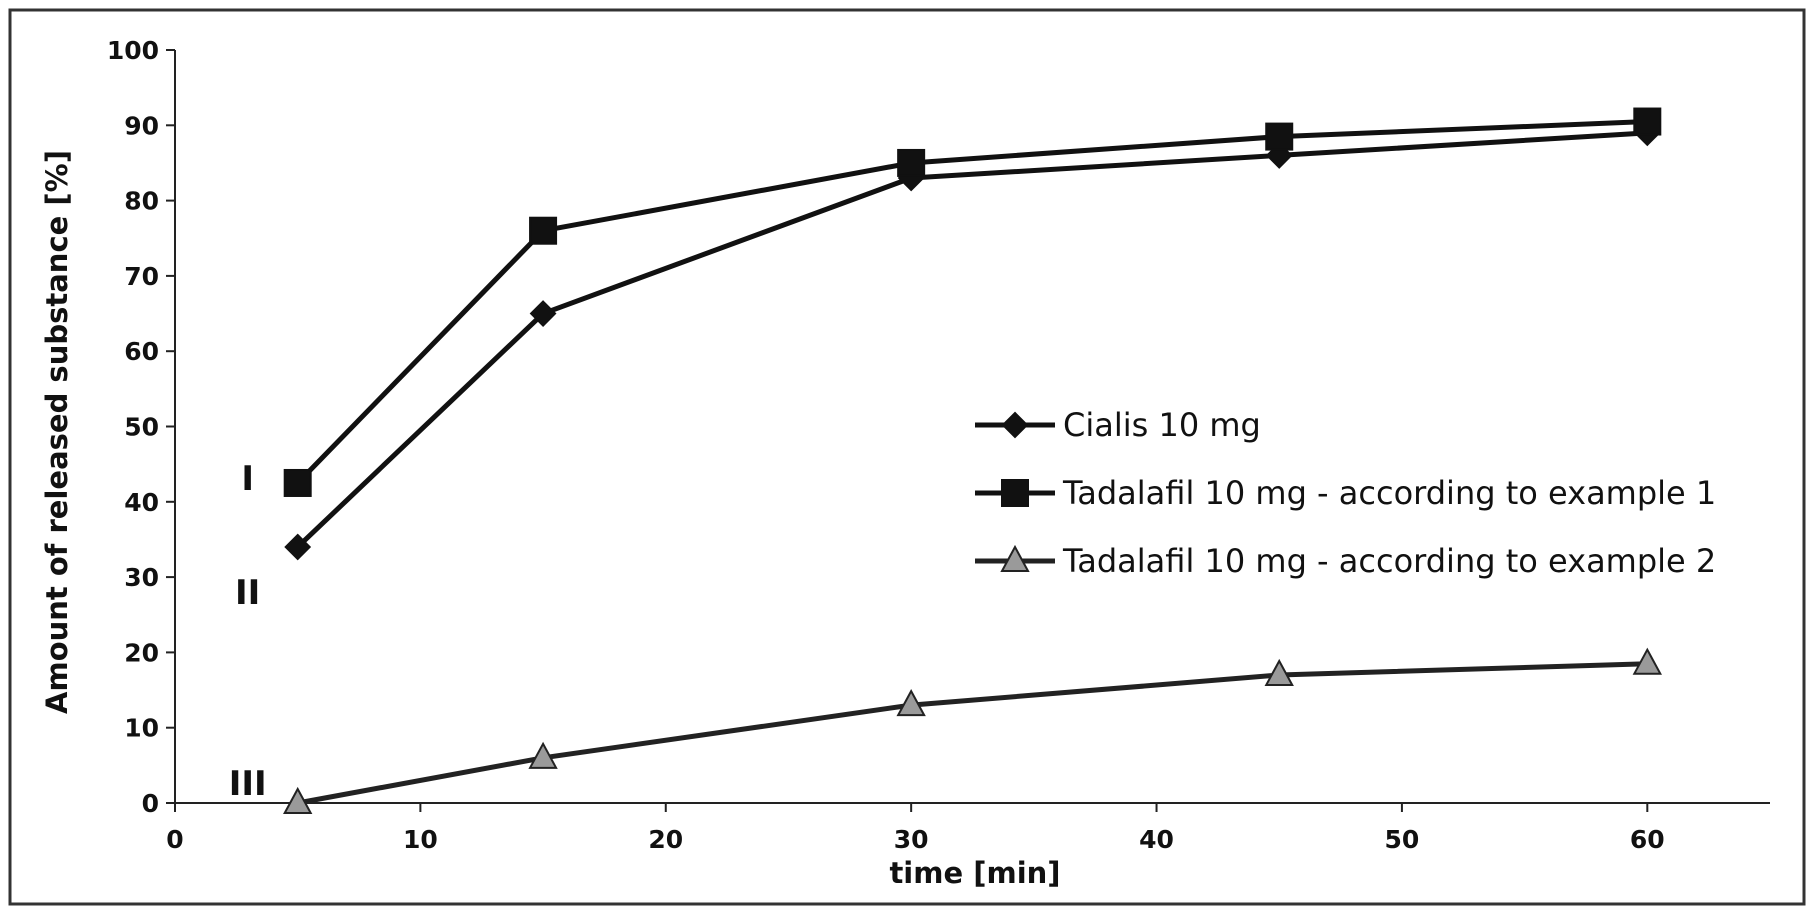 This screenshot has height=919, width=1814. What do you see at coordinates (57, 432) in the screenshot?
I see `y-axis-title: Amount of released substance [%]` at bounding box center [57, 432].